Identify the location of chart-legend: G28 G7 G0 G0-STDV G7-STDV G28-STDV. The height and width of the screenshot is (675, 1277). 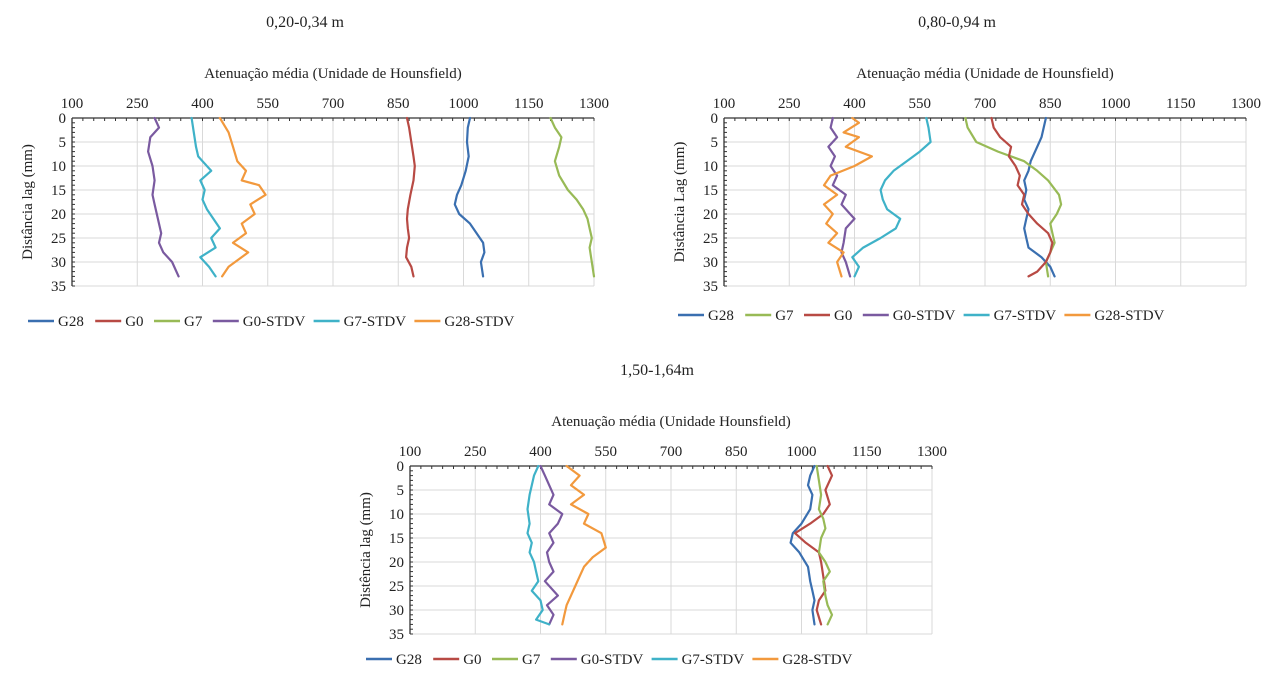
(921, 316).